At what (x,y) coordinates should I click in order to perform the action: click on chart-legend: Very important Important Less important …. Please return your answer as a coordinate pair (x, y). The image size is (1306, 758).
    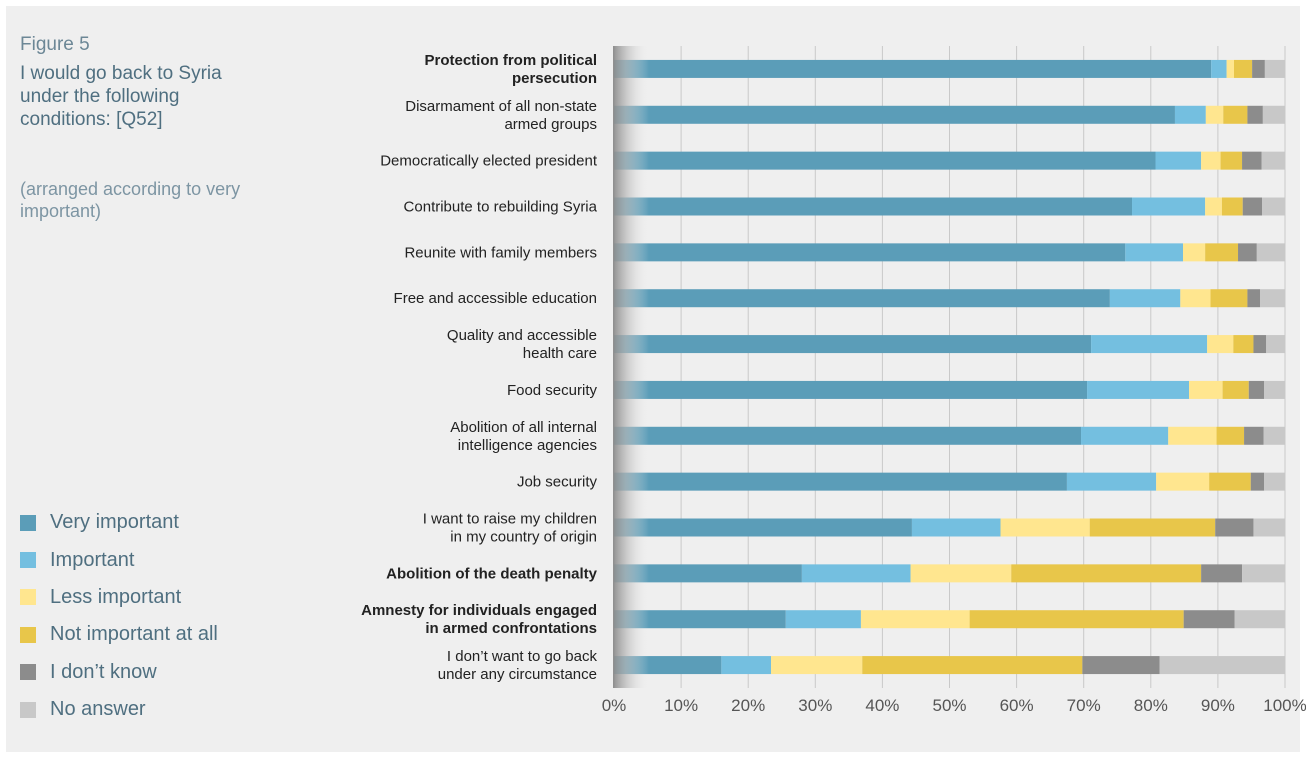
    Looking at the image, I should click on (119, 616).